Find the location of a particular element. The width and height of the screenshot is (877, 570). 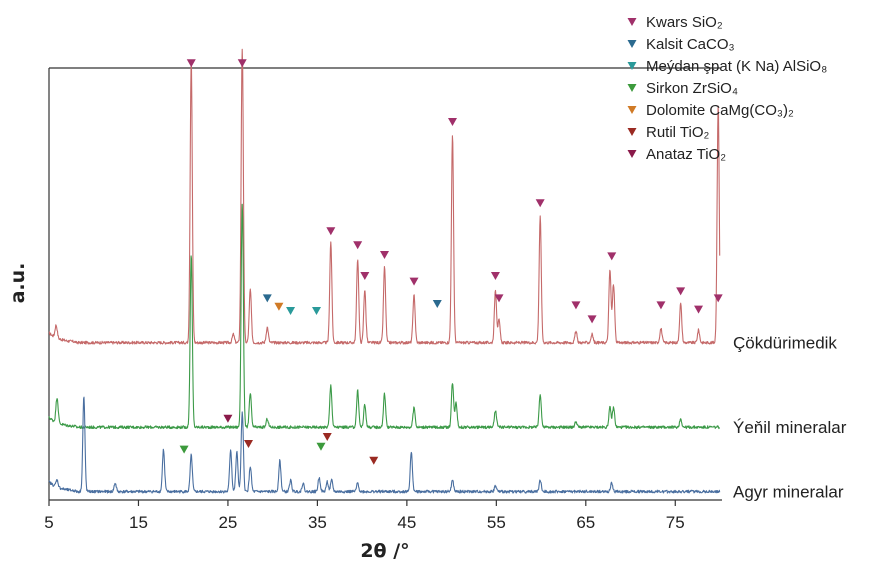

y-axis-title: a.u. is located at coordinates (18, 283).